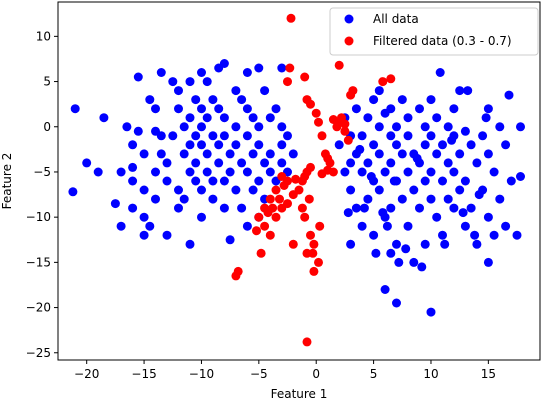  What do you see at coordinates (285, 370) in the screenshot?
I see `x-axis: −20 −15 −10 −5 0 5 10 15` at bounding box center [285, 370].